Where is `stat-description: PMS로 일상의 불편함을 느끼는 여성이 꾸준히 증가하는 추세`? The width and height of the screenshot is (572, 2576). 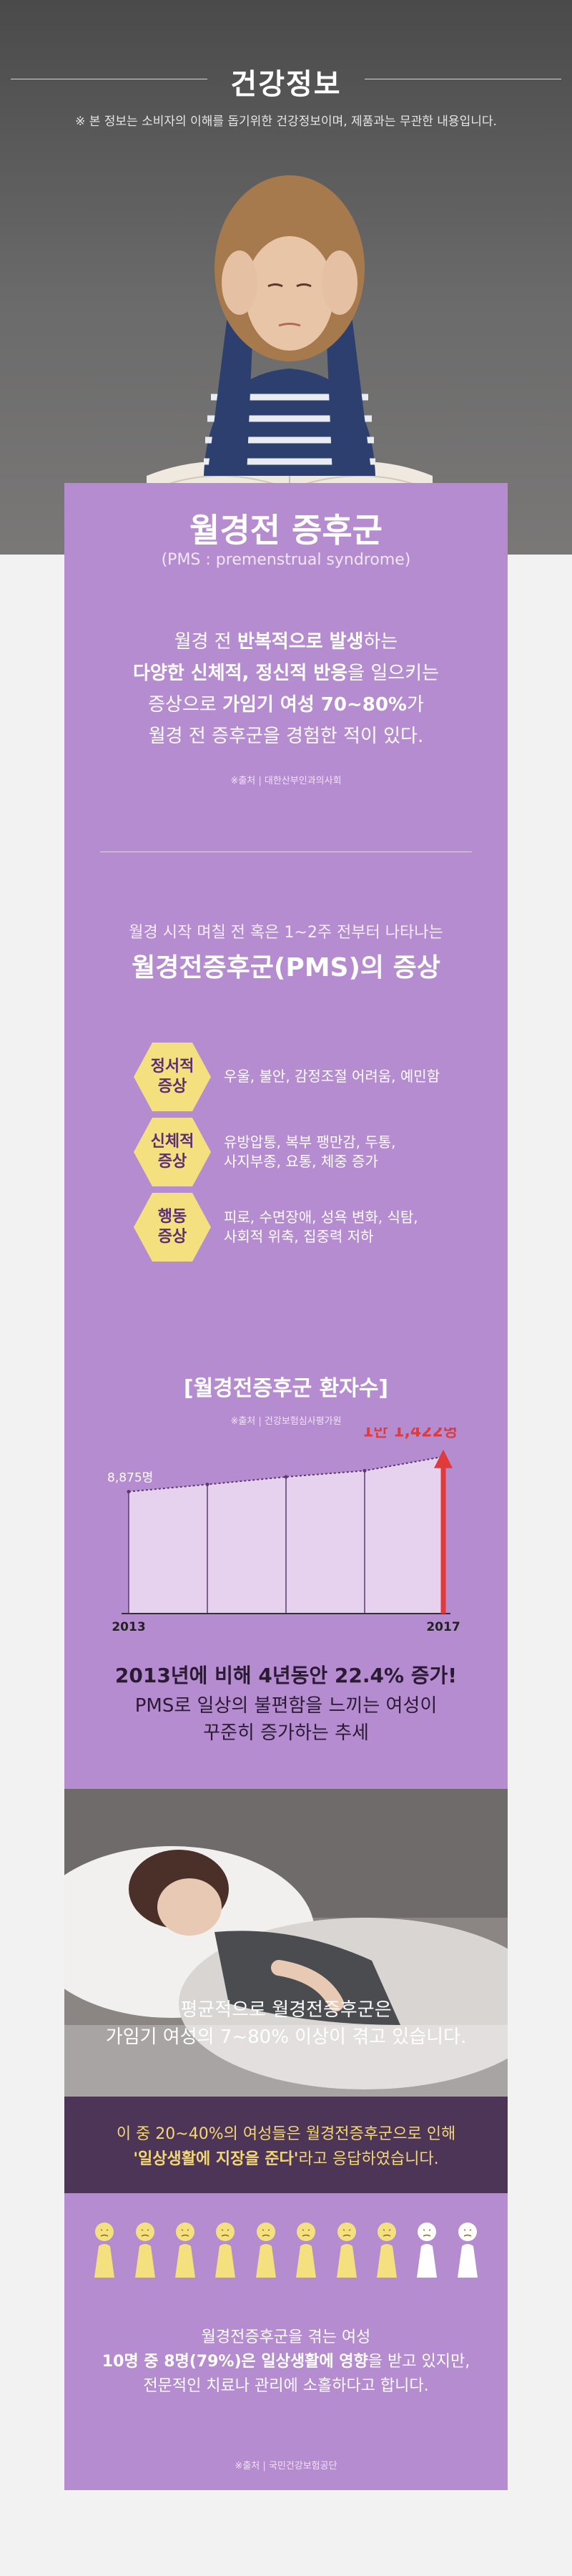
stat-description: PMS로 일상의 불편함을 느끼는 여성이 꾸준히 증가하는 추세 is located at coordinates (286, 1719).